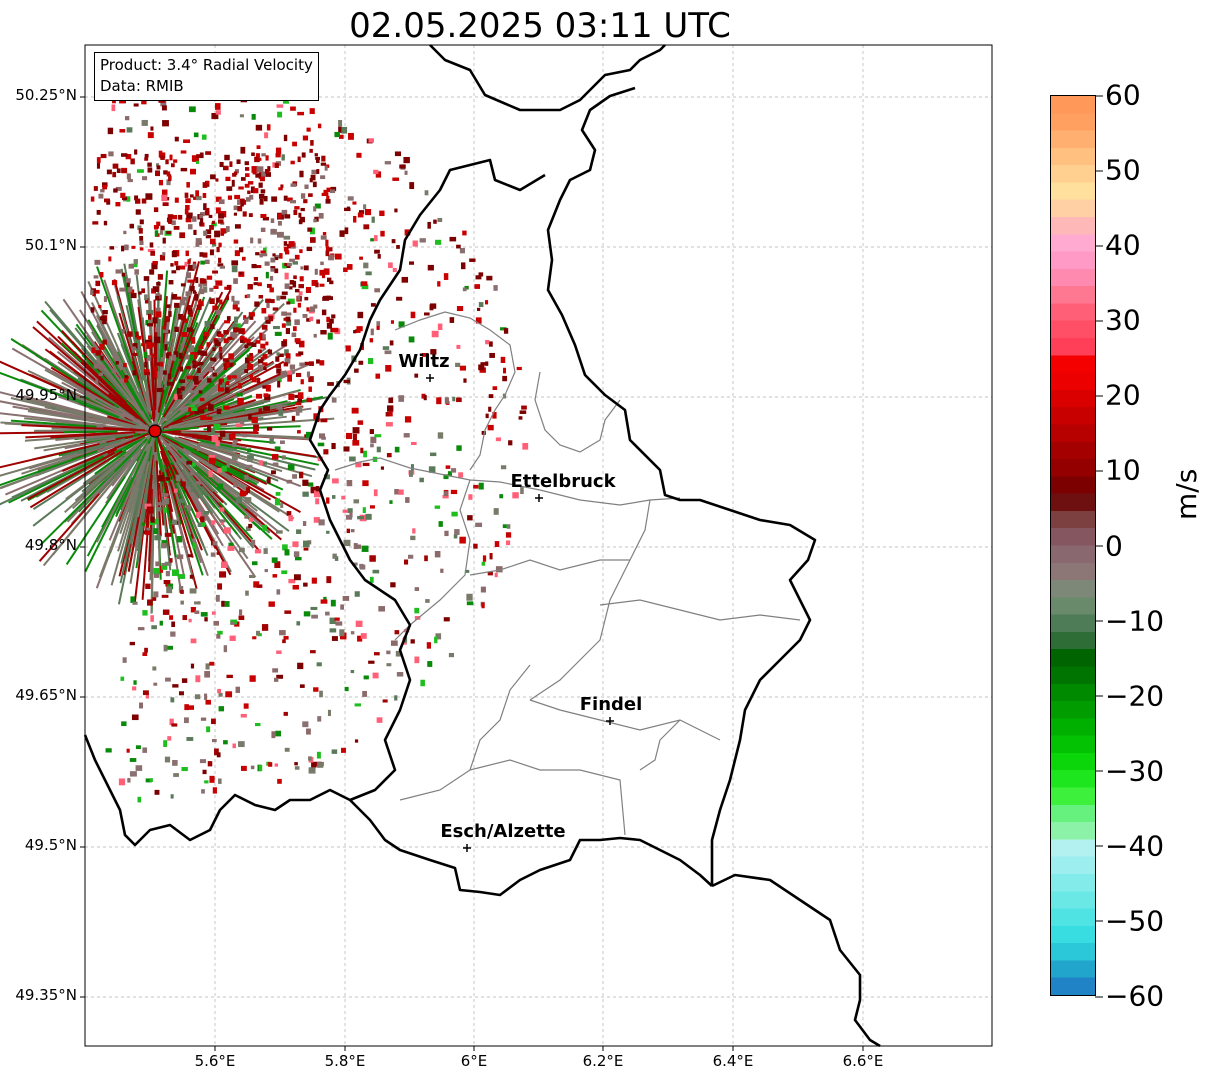 Image resolution: width=1207 pixels, height=1081 pixels. Describe the element at coordinates (345, 1061) in the screenshot. I see `lon-tick-label: 5.8°E` at that location.